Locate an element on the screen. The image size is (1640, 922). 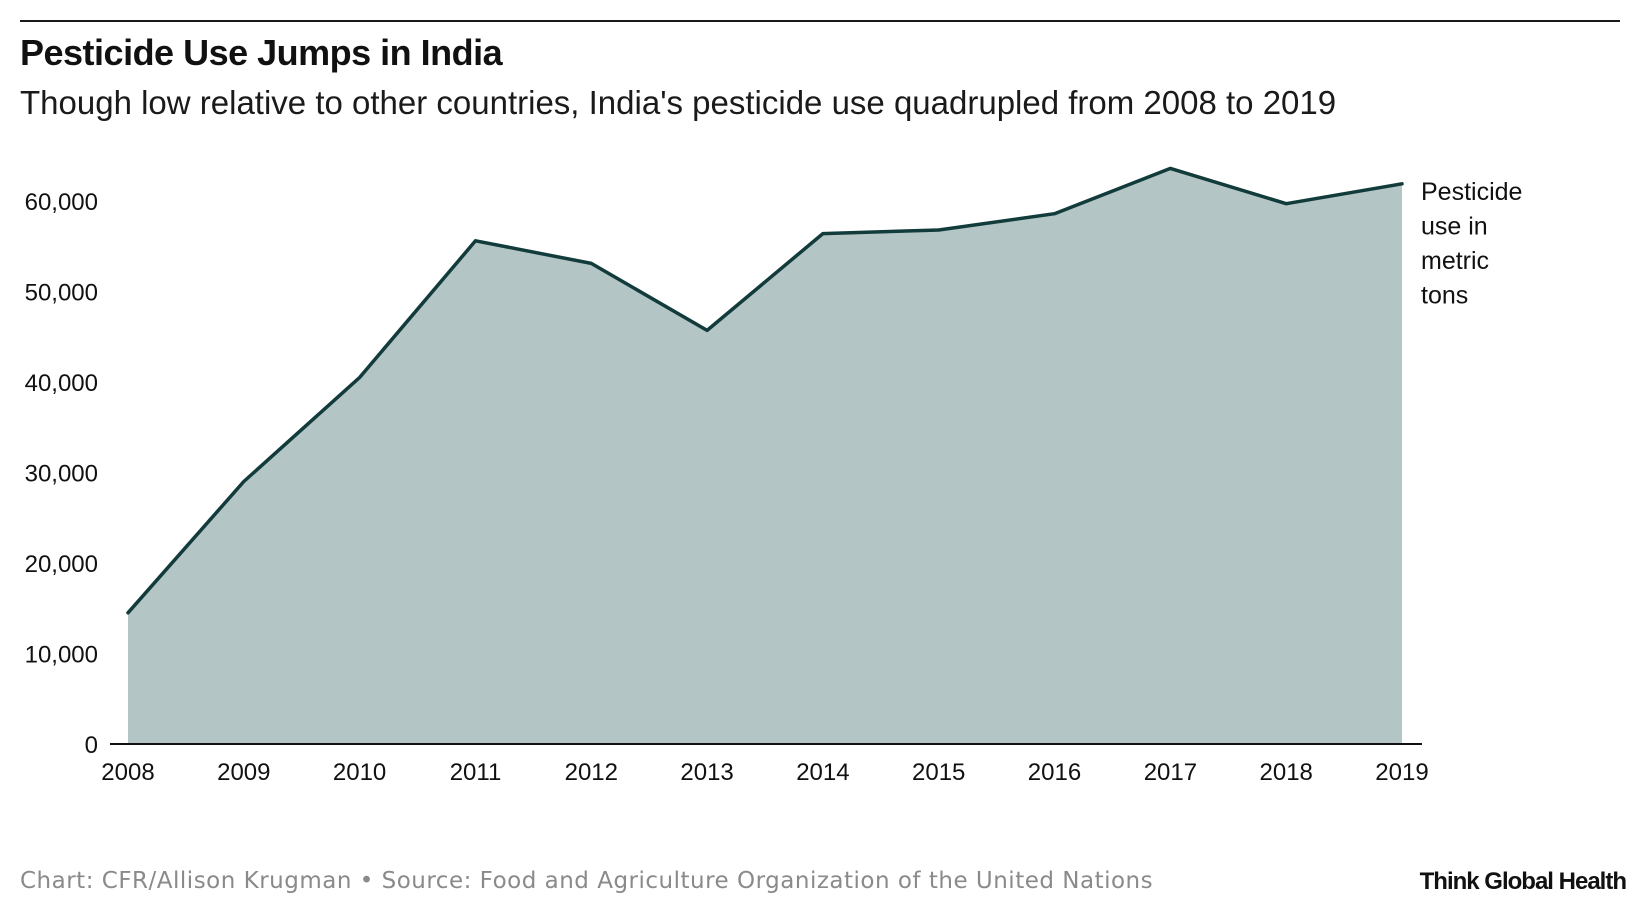
x-tick-label-2015: 2015 is located at coordinates (938, 772).